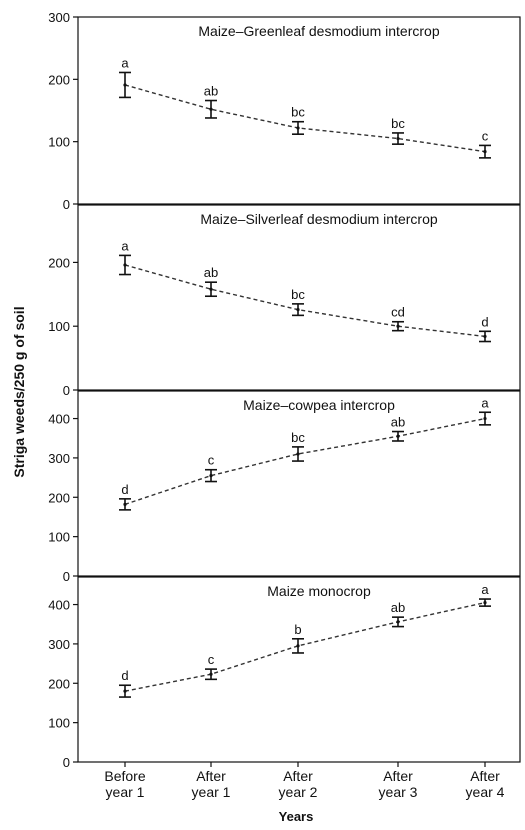 This screenshot has height=830, width=525. Describe the element at coordinates (319, 591) in the screenshot. I see `panel-title: Maize monocrop` at that location.